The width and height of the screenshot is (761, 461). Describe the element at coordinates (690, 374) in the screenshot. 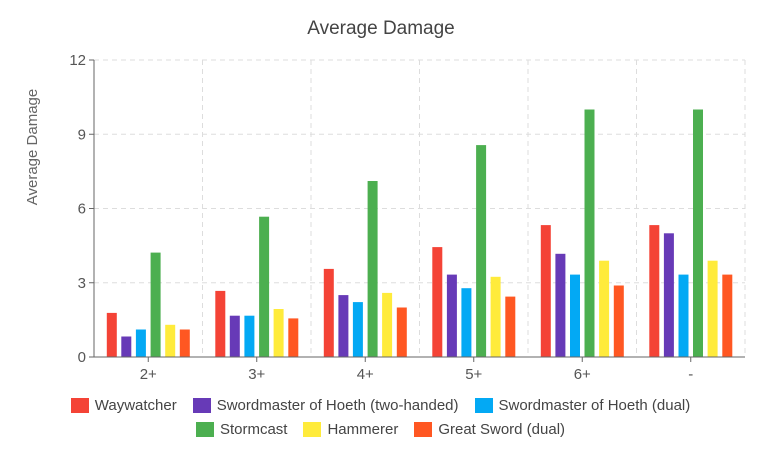

I see `x-tick-label: -` at that location.